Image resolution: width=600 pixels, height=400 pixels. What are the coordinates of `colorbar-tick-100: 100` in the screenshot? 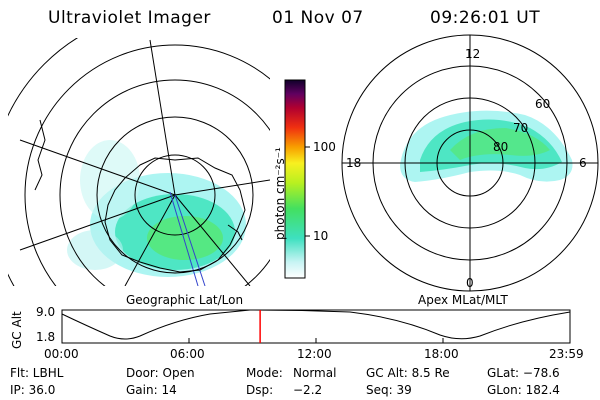 It's located at (324, 147).